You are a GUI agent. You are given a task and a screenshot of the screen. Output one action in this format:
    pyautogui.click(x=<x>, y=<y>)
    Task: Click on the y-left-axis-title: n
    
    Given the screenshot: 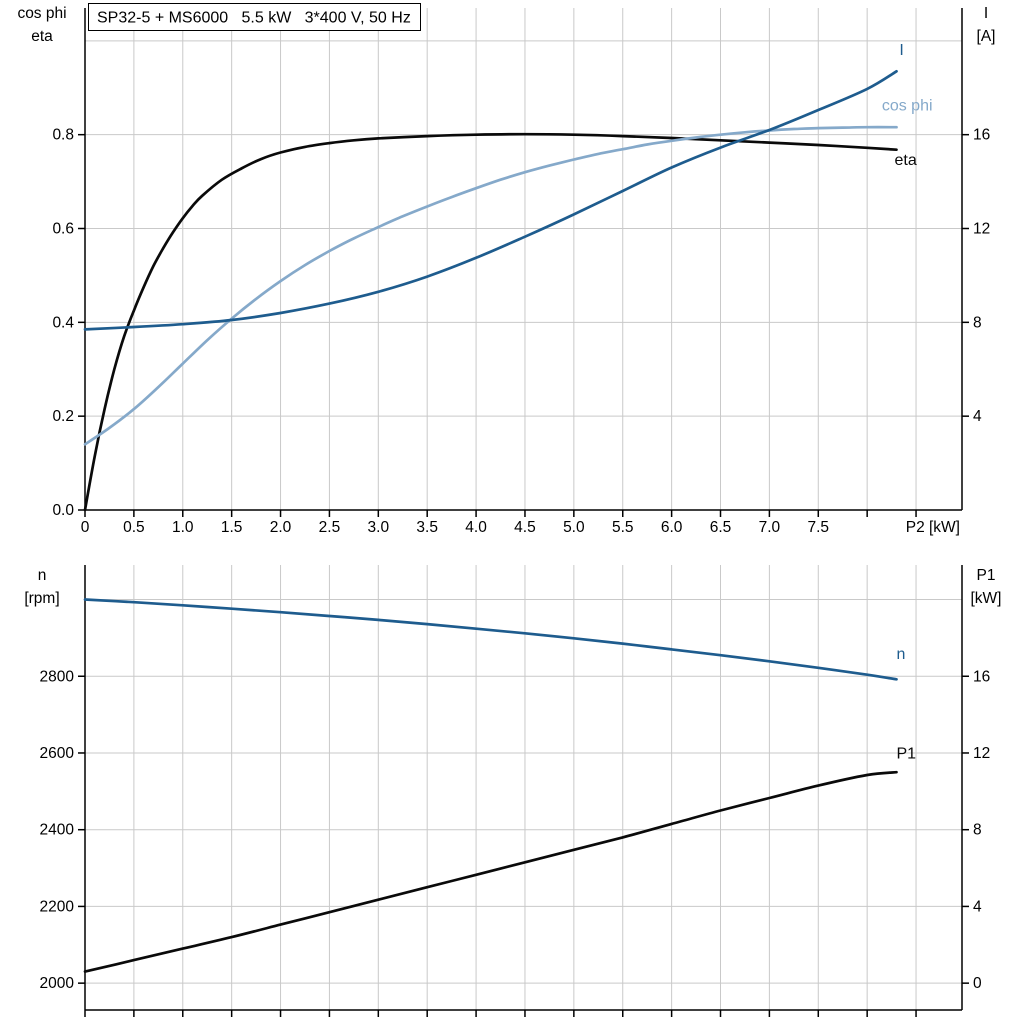 What is the action you would take?
    pyautogui.click(x=42, y=575)
    